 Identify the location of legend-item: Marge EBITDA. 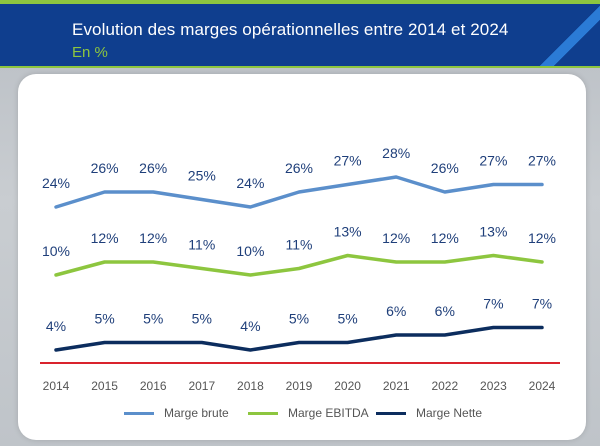
(308, 413).